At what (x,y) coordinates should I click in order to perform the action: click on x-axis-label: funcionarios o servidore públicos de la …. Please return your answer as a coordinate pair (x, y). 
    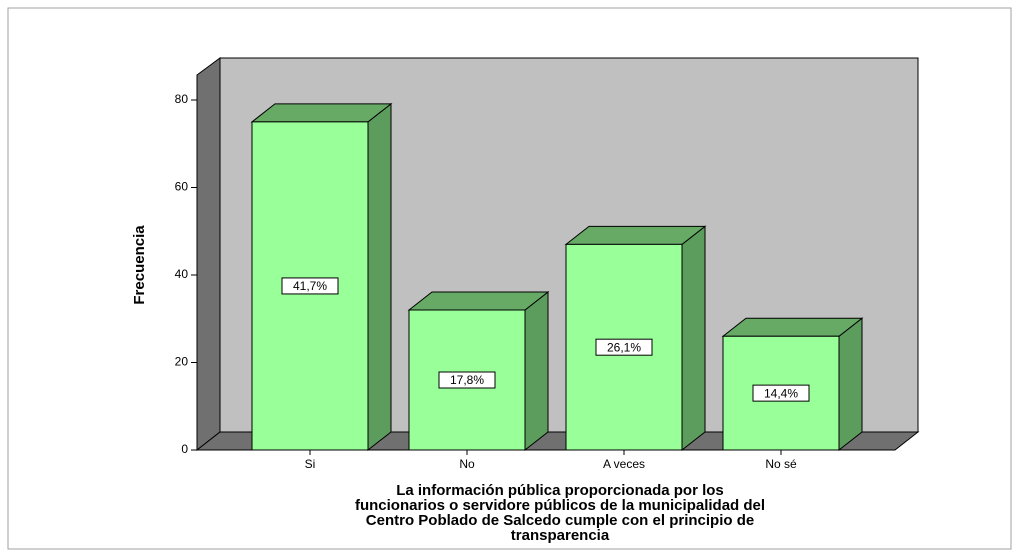
    Looking at the image, I should click on (560, 505).